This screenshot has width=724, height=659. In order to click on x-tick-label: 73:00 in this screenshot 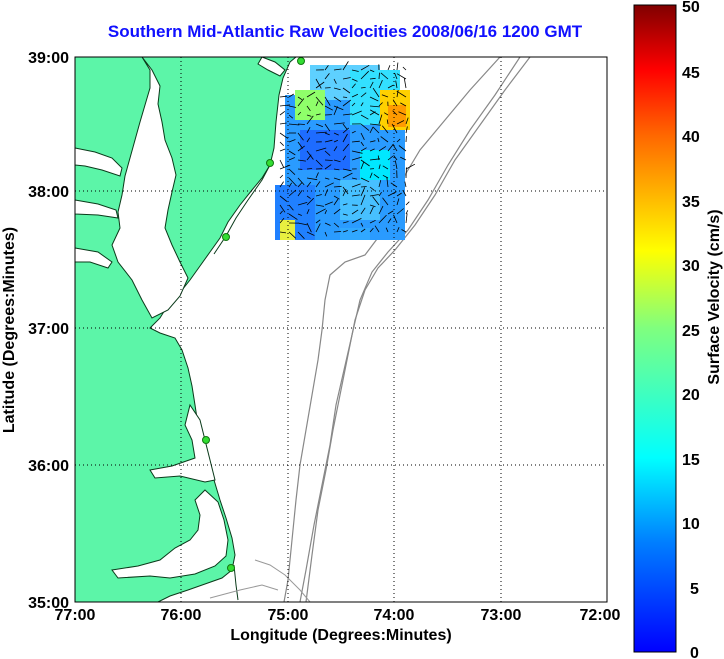, I will do `click(501, 615)`.